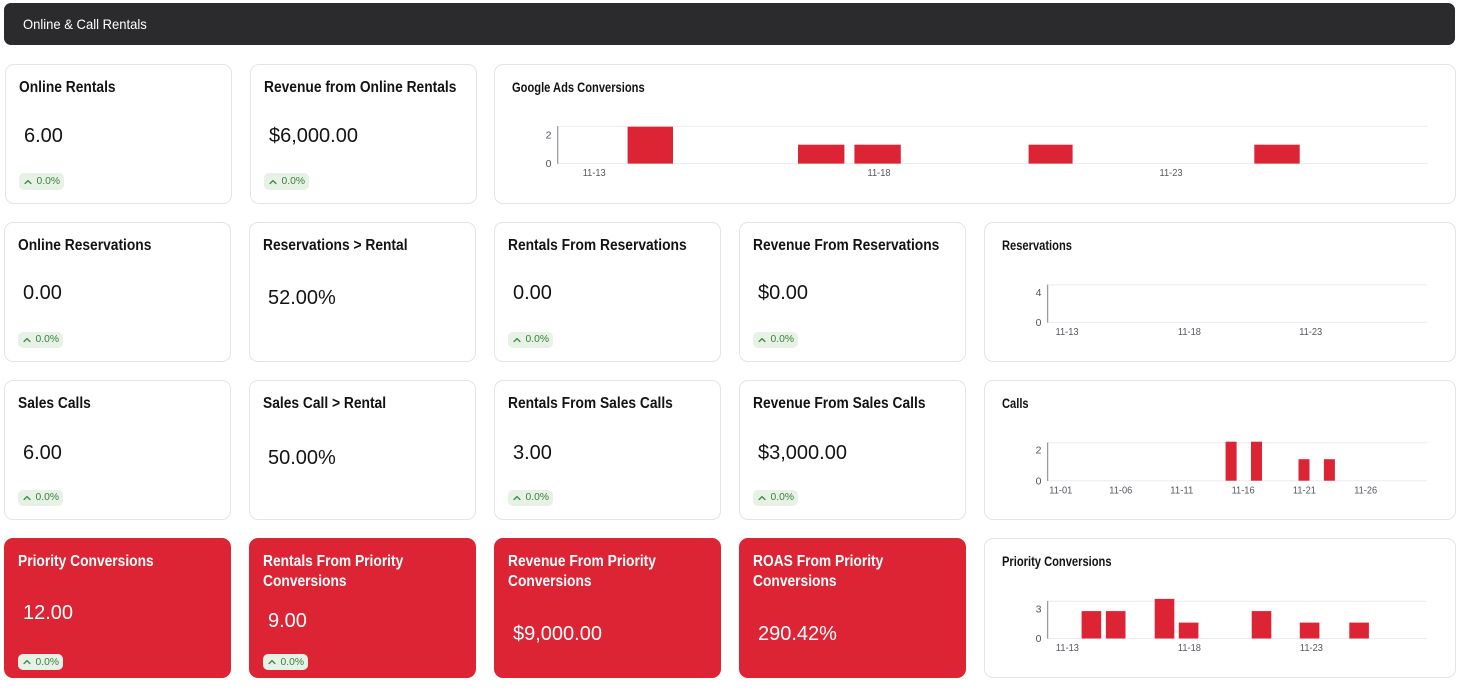 The height and width of the screenshot is (690, 1462). I want to click on svg-text: 4, so click(1039, 293).